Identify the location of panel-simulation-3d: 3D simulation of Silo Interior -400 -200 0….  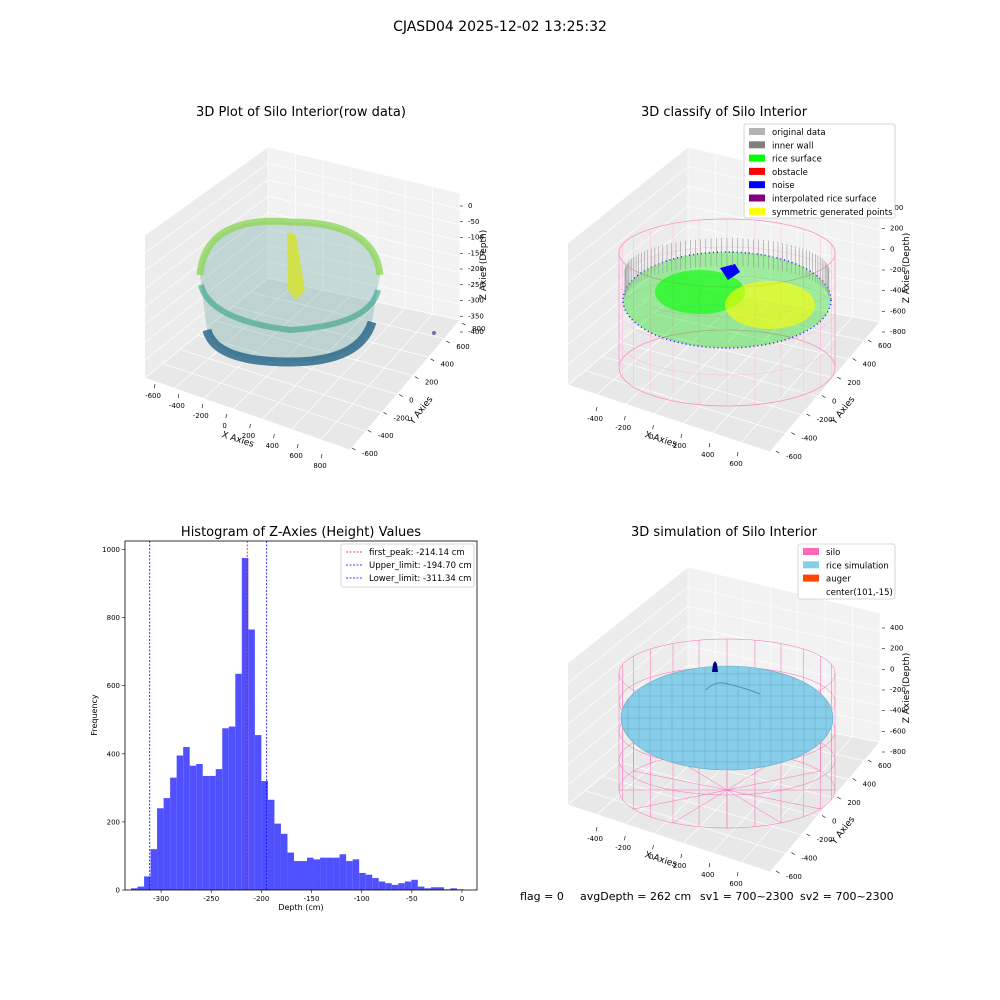
(739, 706).